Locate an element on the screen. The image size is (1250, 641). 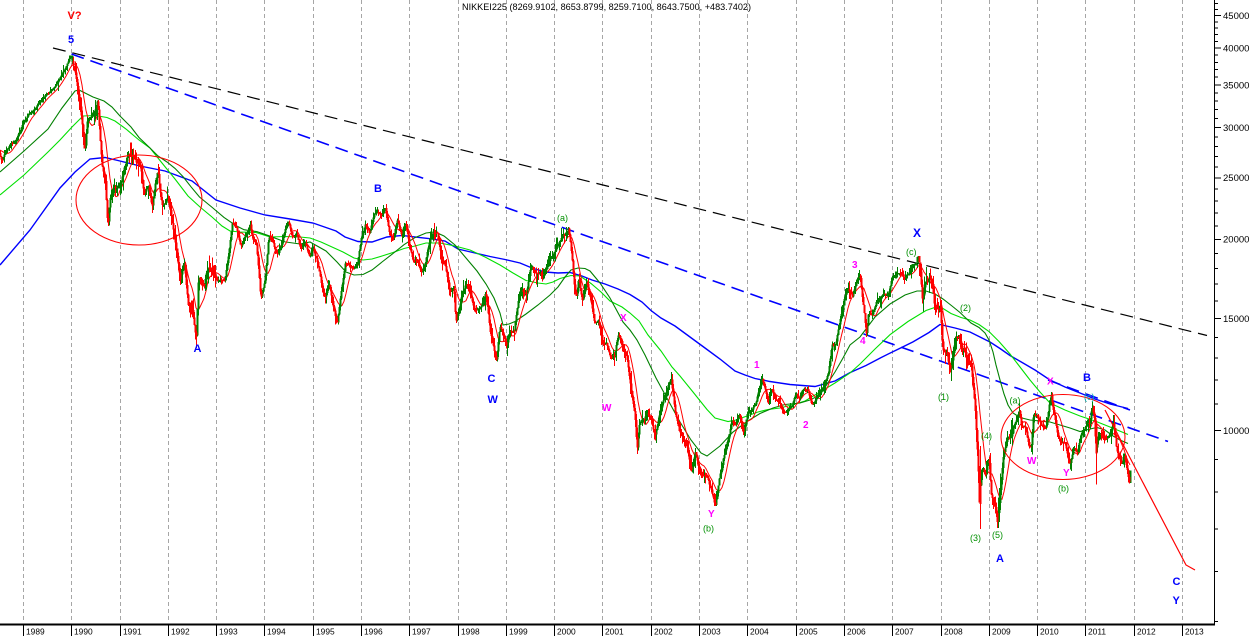
svg-text: 40000 is located at coordinates (1236, 49).